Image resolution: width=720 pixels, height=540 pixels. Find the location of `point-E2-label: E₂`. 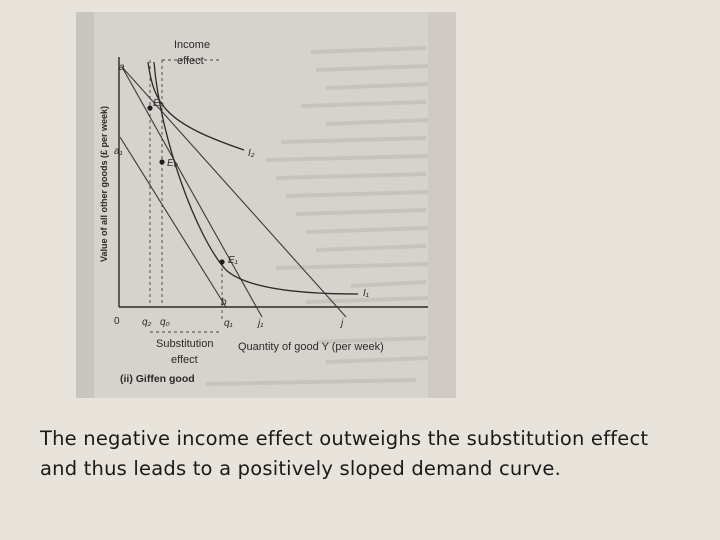

point-E2-label: E₂ is located at coordinates (158, 103).